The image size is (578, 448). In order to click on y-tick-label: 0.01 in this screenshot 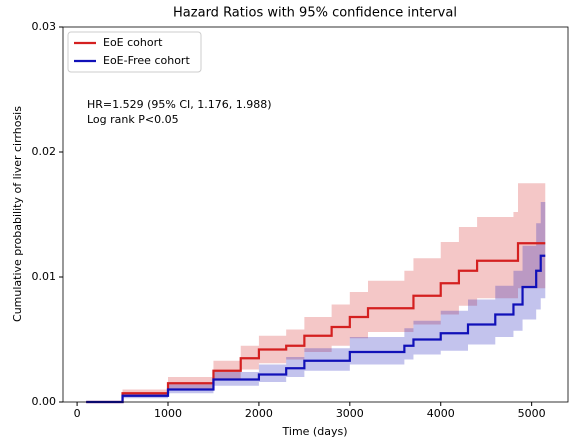, I will do `click(44, 276)`.